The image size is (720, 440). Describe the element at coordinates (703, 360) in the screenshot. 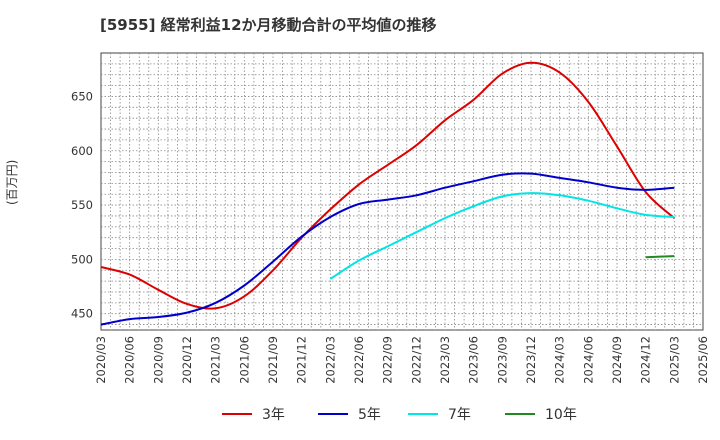

I see `x-tick-label: 2025/06` at that location.